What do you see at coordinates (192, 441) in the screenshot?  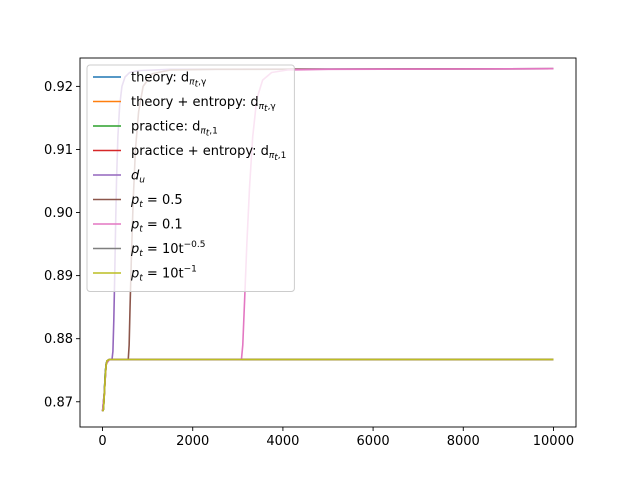 I see `x-tick-label: 2000` at bounding box center [192, 441].